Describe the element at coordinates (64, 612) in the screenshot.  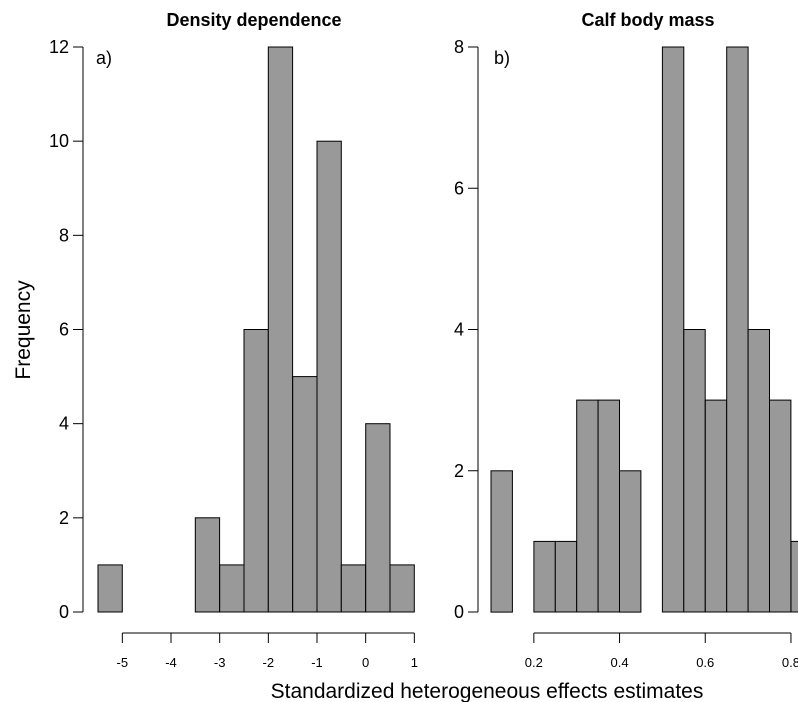
I see `panel-a-y-tick-label: 0` at that location.